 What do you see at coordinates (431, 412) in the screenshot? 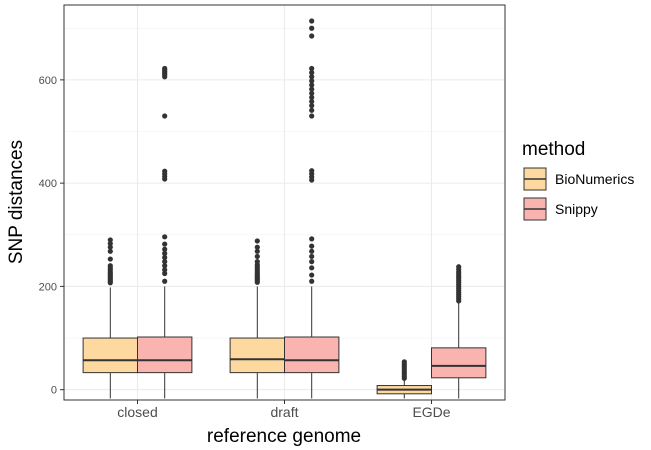
I see `x-tick-label: EGDe` at bounding box center [431, 412].